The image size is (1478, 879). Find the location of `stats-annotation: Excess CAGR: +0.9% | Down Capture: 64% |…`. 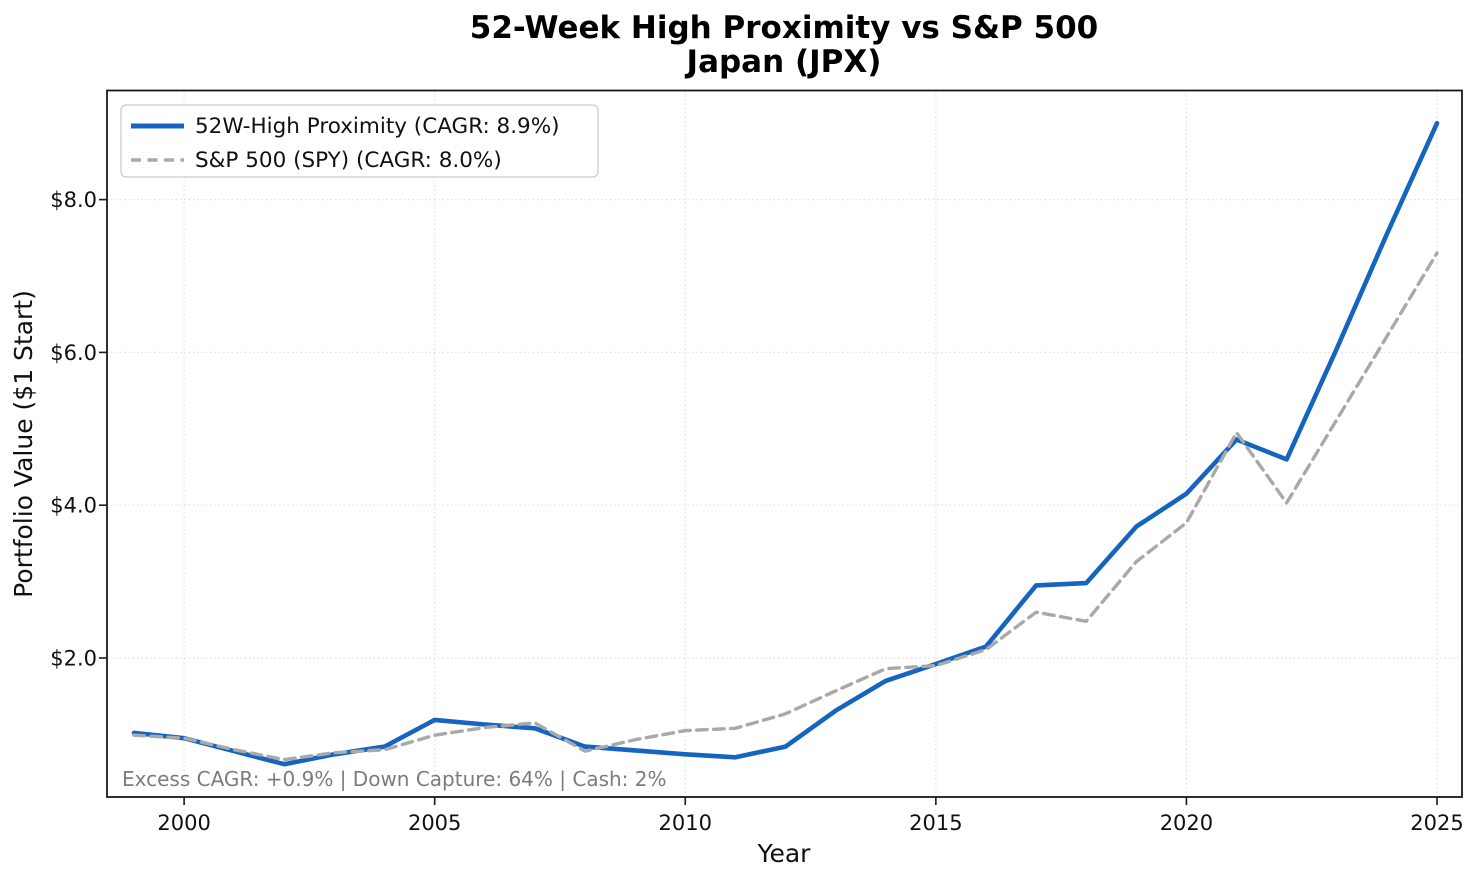

stats-annotation: Excess CAGR: +0.9% | Down Capture: 64% |… is located at coordinates (394, 779).